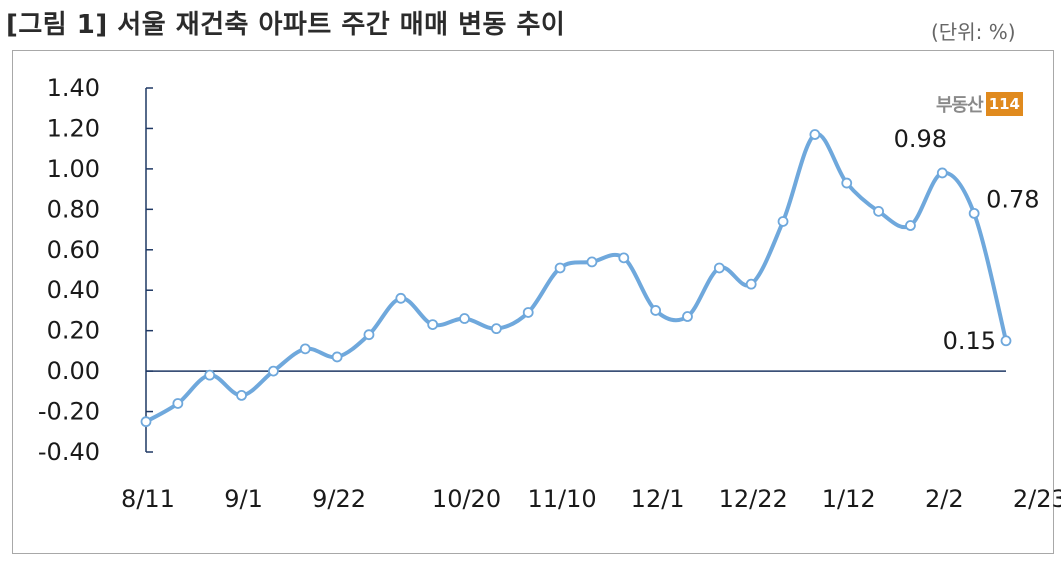 Image resolution: width=1061 pixels, height=566 pixels. I want to click on y-tick-label: 0.00, so click(73, 371).